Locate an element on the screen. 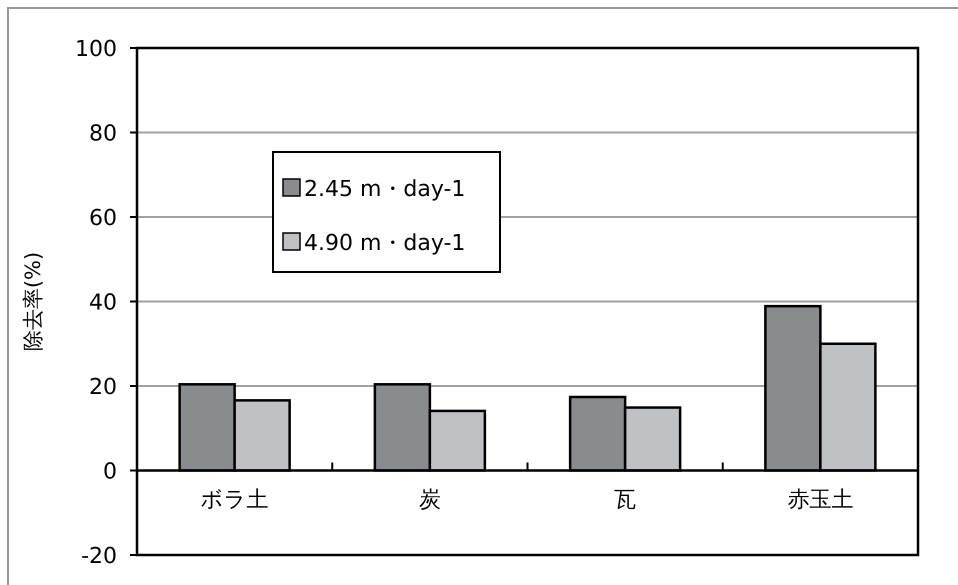 The image size is (958, 585). x-tick-label: 炭 is located at coordinates (429, 500).